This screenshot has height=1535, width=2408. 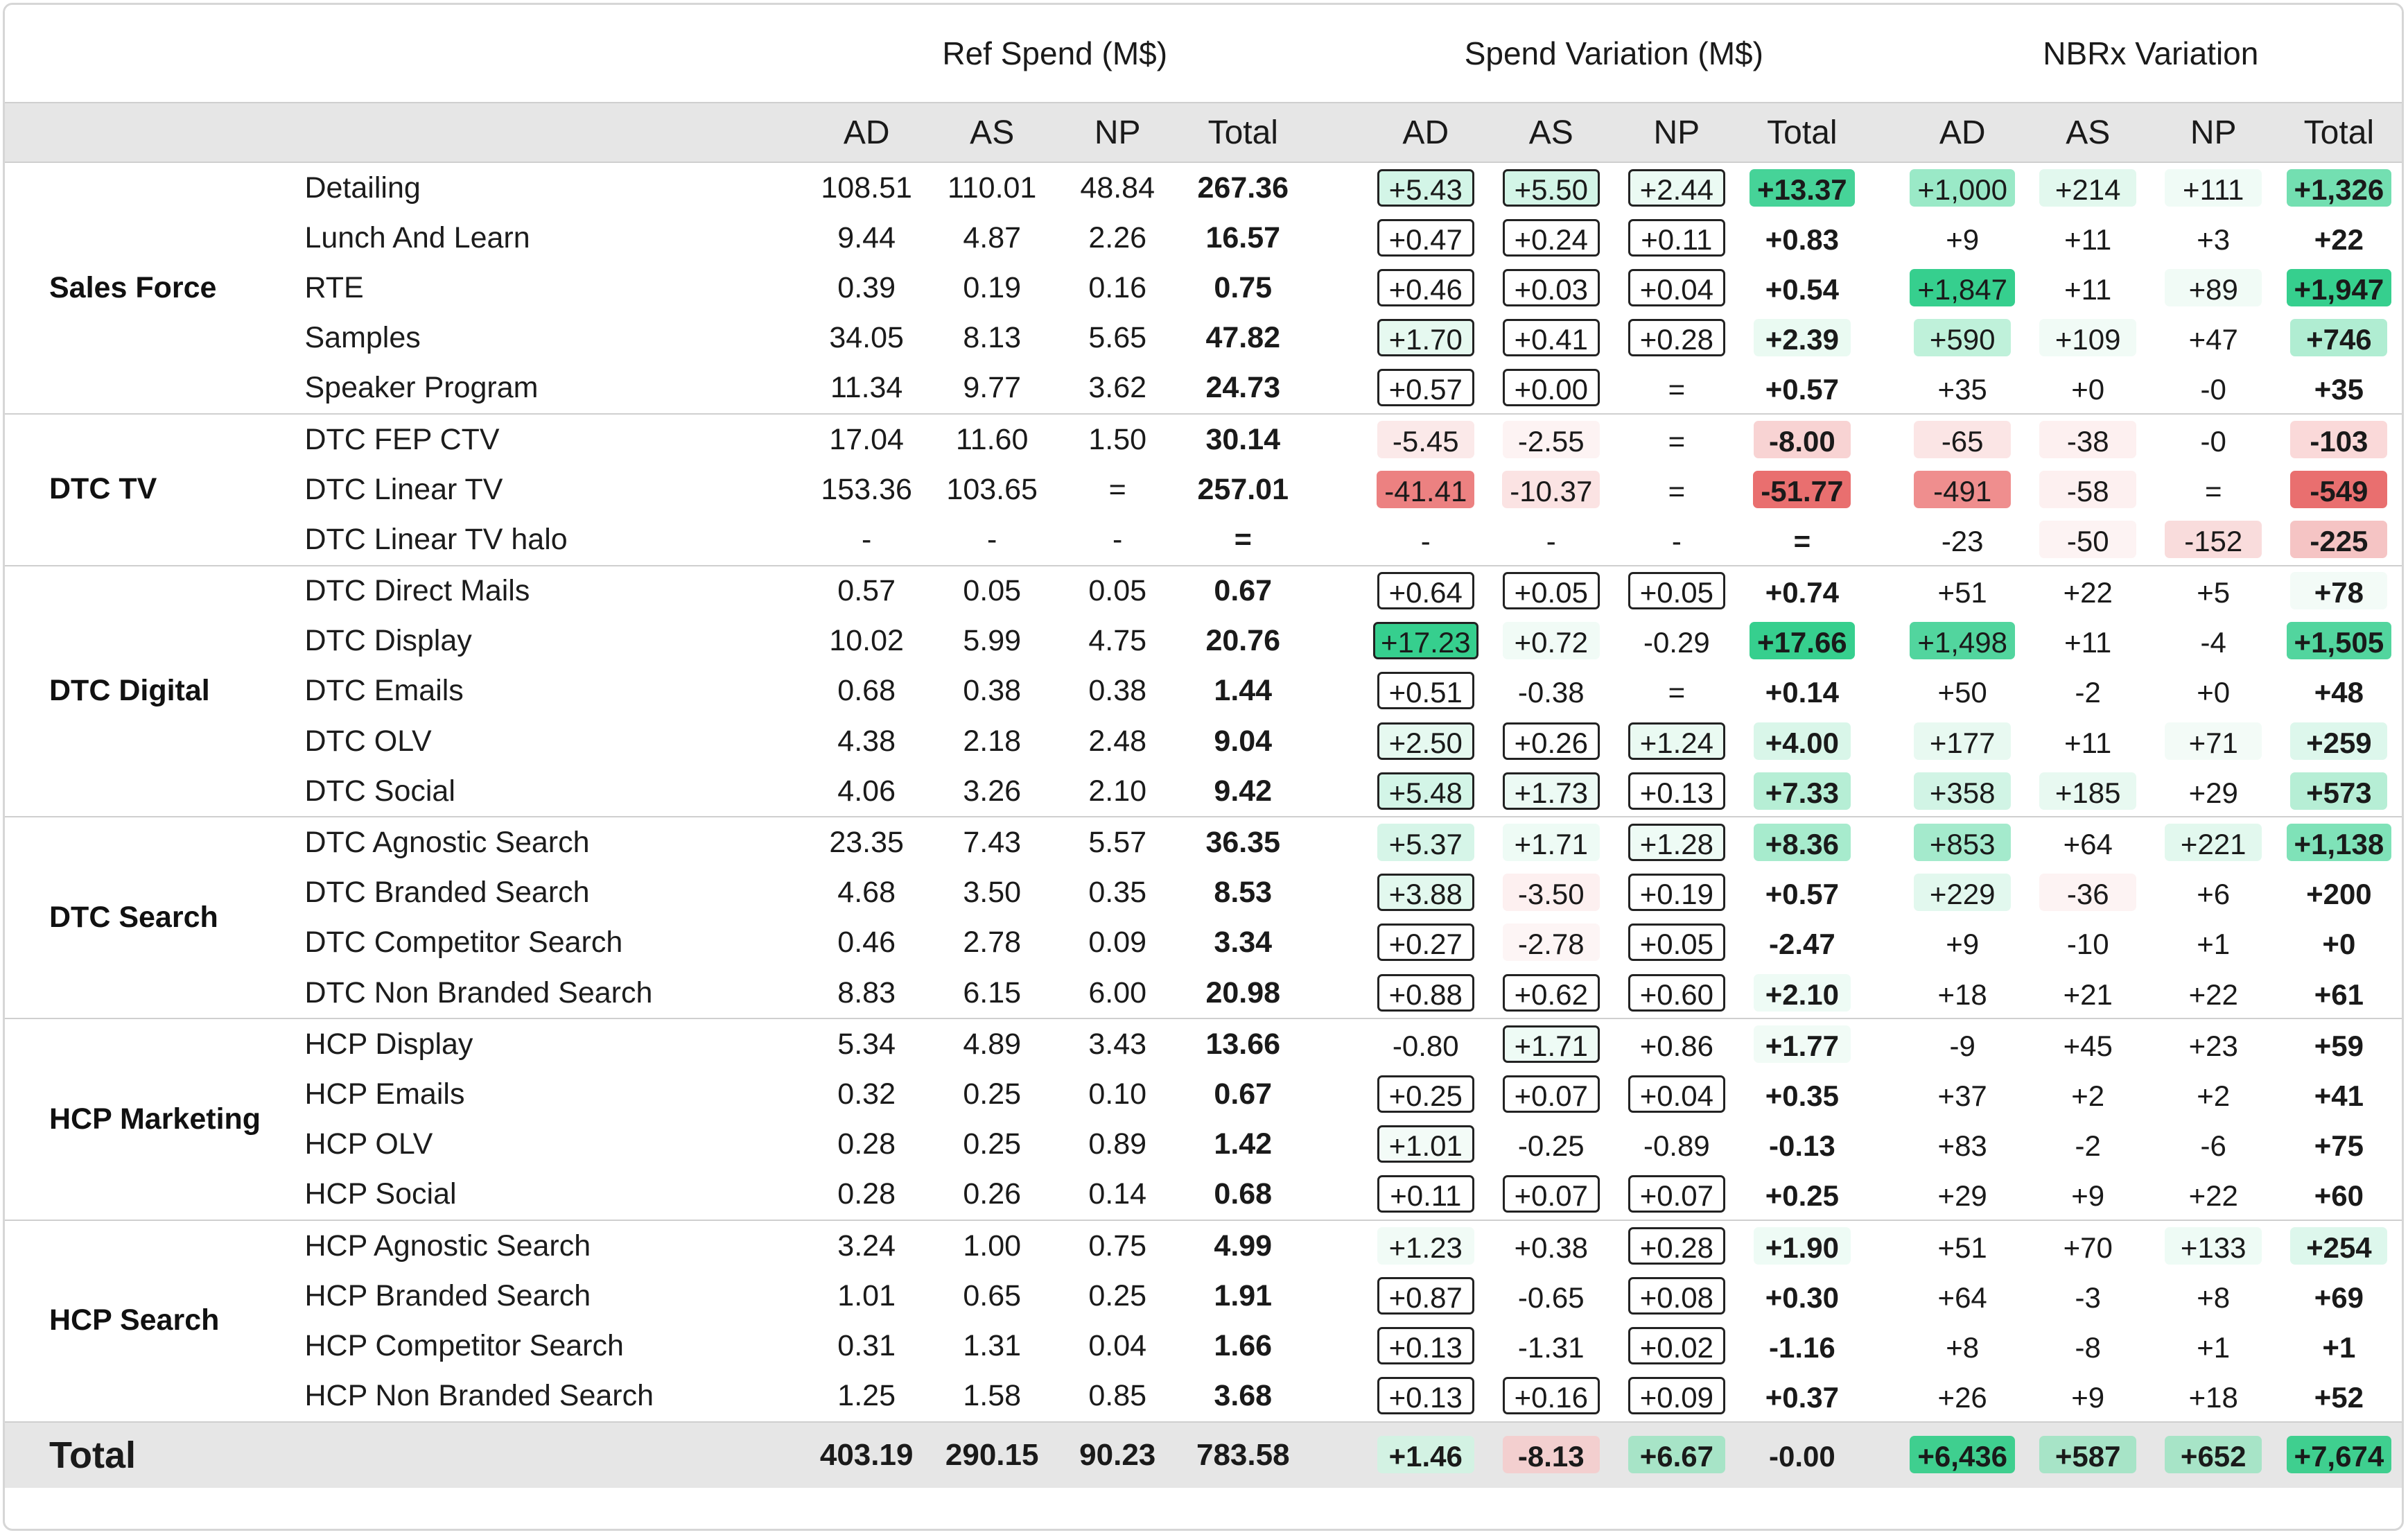 What do you see at coordinates (2213, 1346) in the screenshot?
I see `nbrx-variation-np-cell: +1` at bounding box center [2213, 1346].